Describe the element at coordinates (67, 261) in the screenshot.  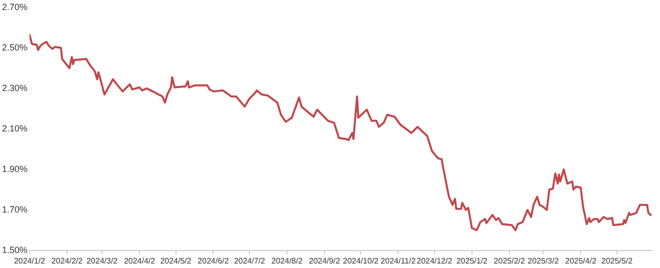
I see `x-tick-label: 2024/2/2` at that location.